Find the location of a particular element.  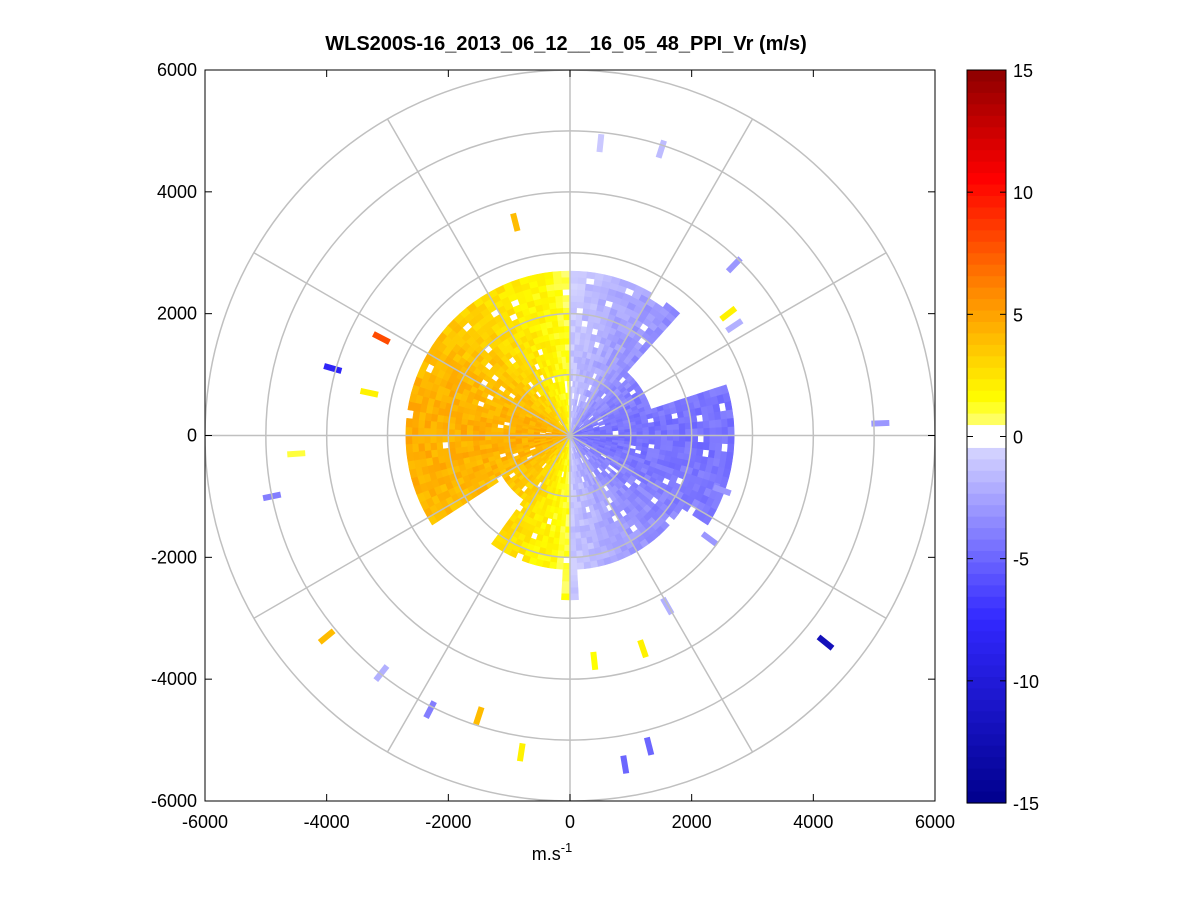

colorbar-tick-label: 0 is located at coordinates (1018, 438).